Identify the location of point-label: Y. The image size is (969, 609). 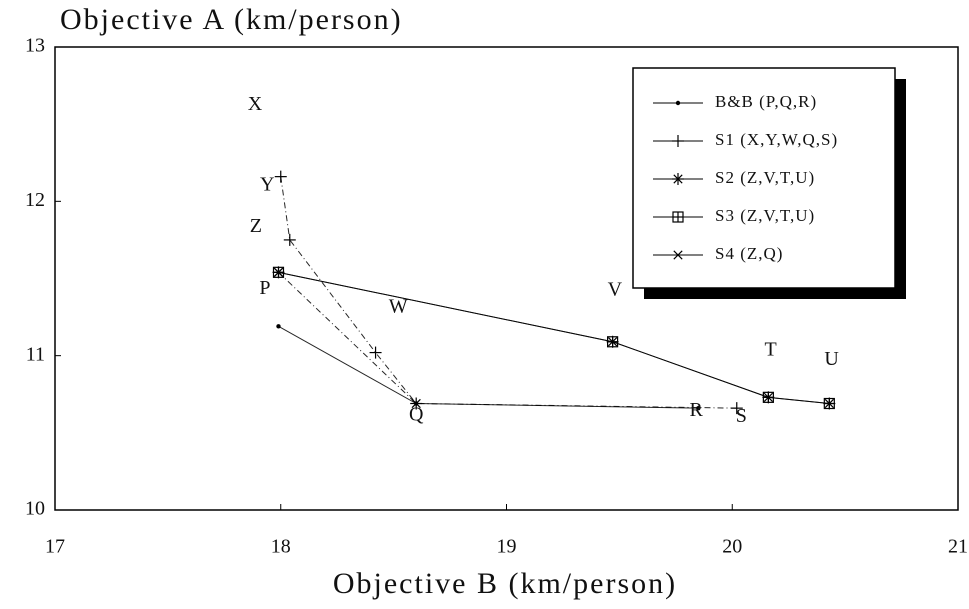
(267, 184).